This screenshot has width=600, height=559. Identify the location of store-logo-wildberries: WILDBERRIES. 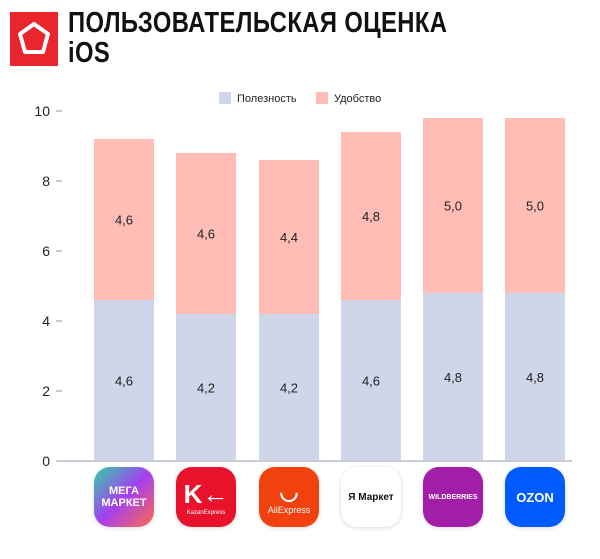
(453, 497).